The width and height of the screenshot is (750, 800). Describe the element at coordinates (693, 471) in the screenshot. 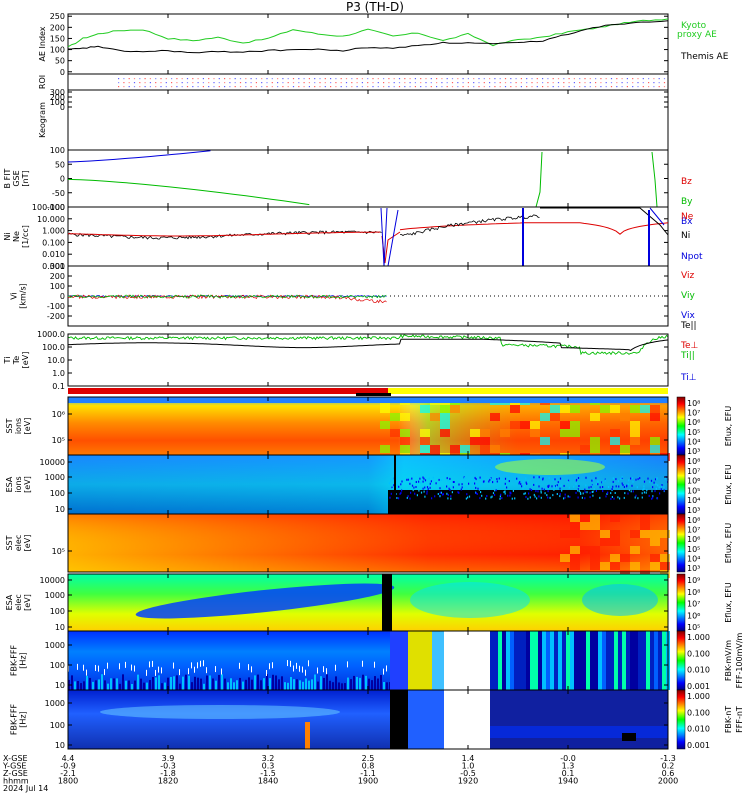

I see `cbar-tick-label: 10⁷` at that location.